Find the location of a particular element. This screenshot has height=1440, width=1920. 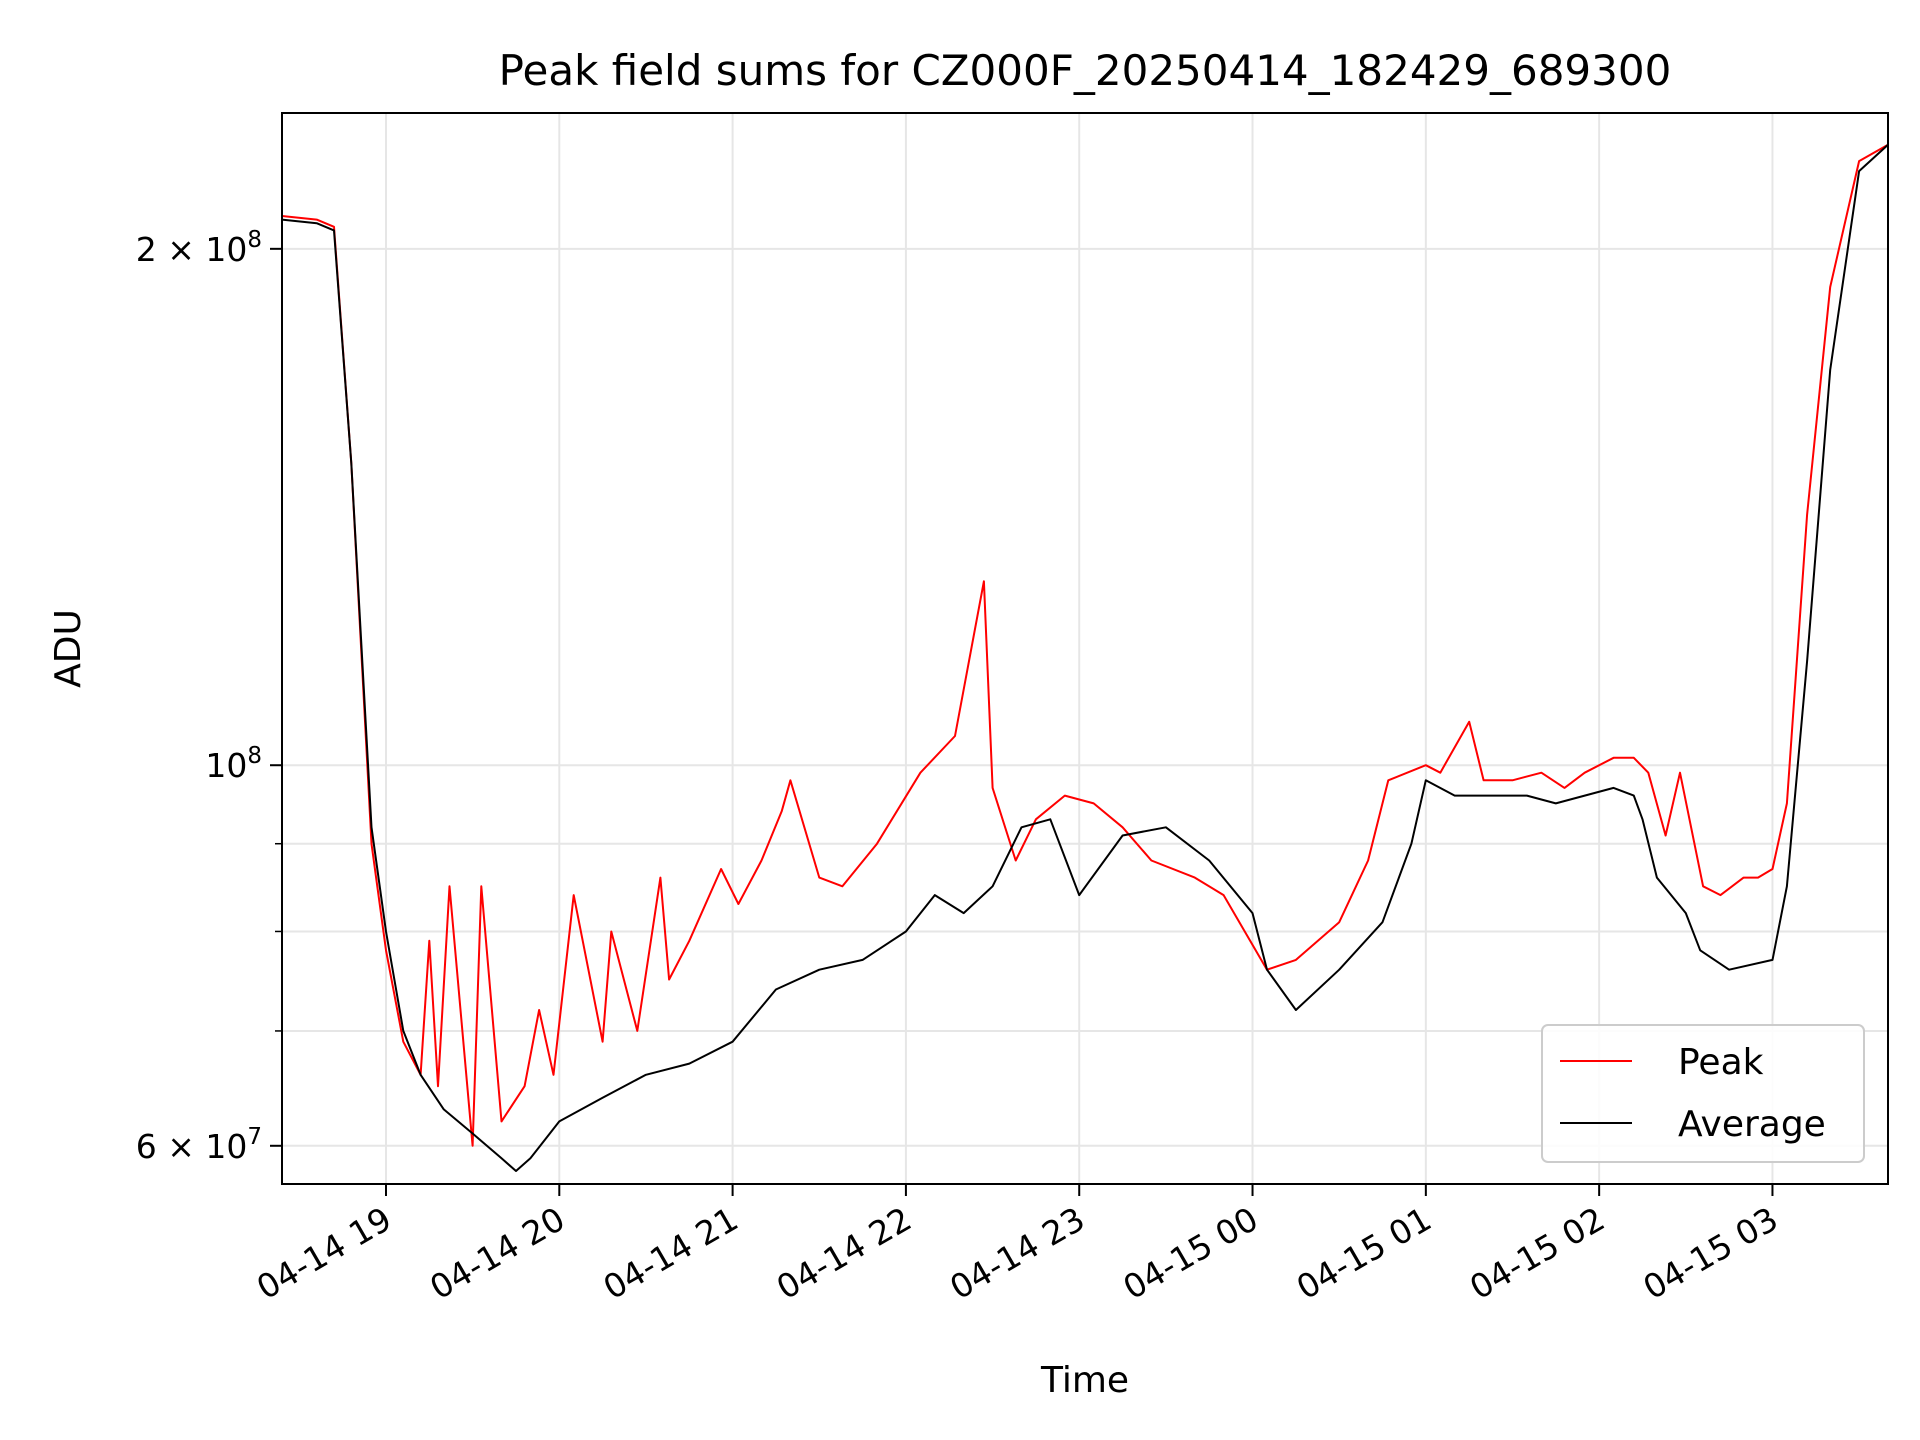

y-tick-label: 6 × 107 is located at coordinates (199, 1145).